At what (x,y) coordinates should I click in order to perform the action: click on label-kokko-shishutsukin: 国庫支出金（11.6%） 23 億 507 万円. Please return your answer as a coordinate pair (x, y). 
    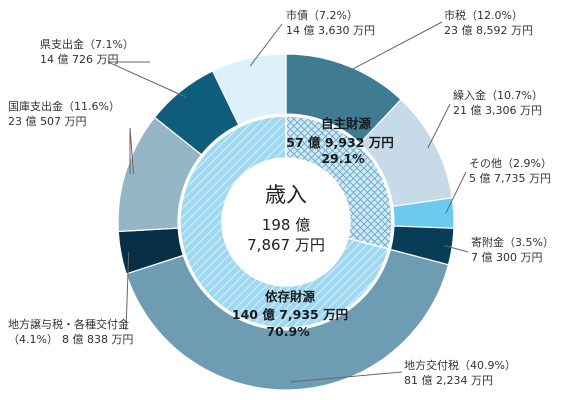
    Looking at the image, I should click on (64, 113).